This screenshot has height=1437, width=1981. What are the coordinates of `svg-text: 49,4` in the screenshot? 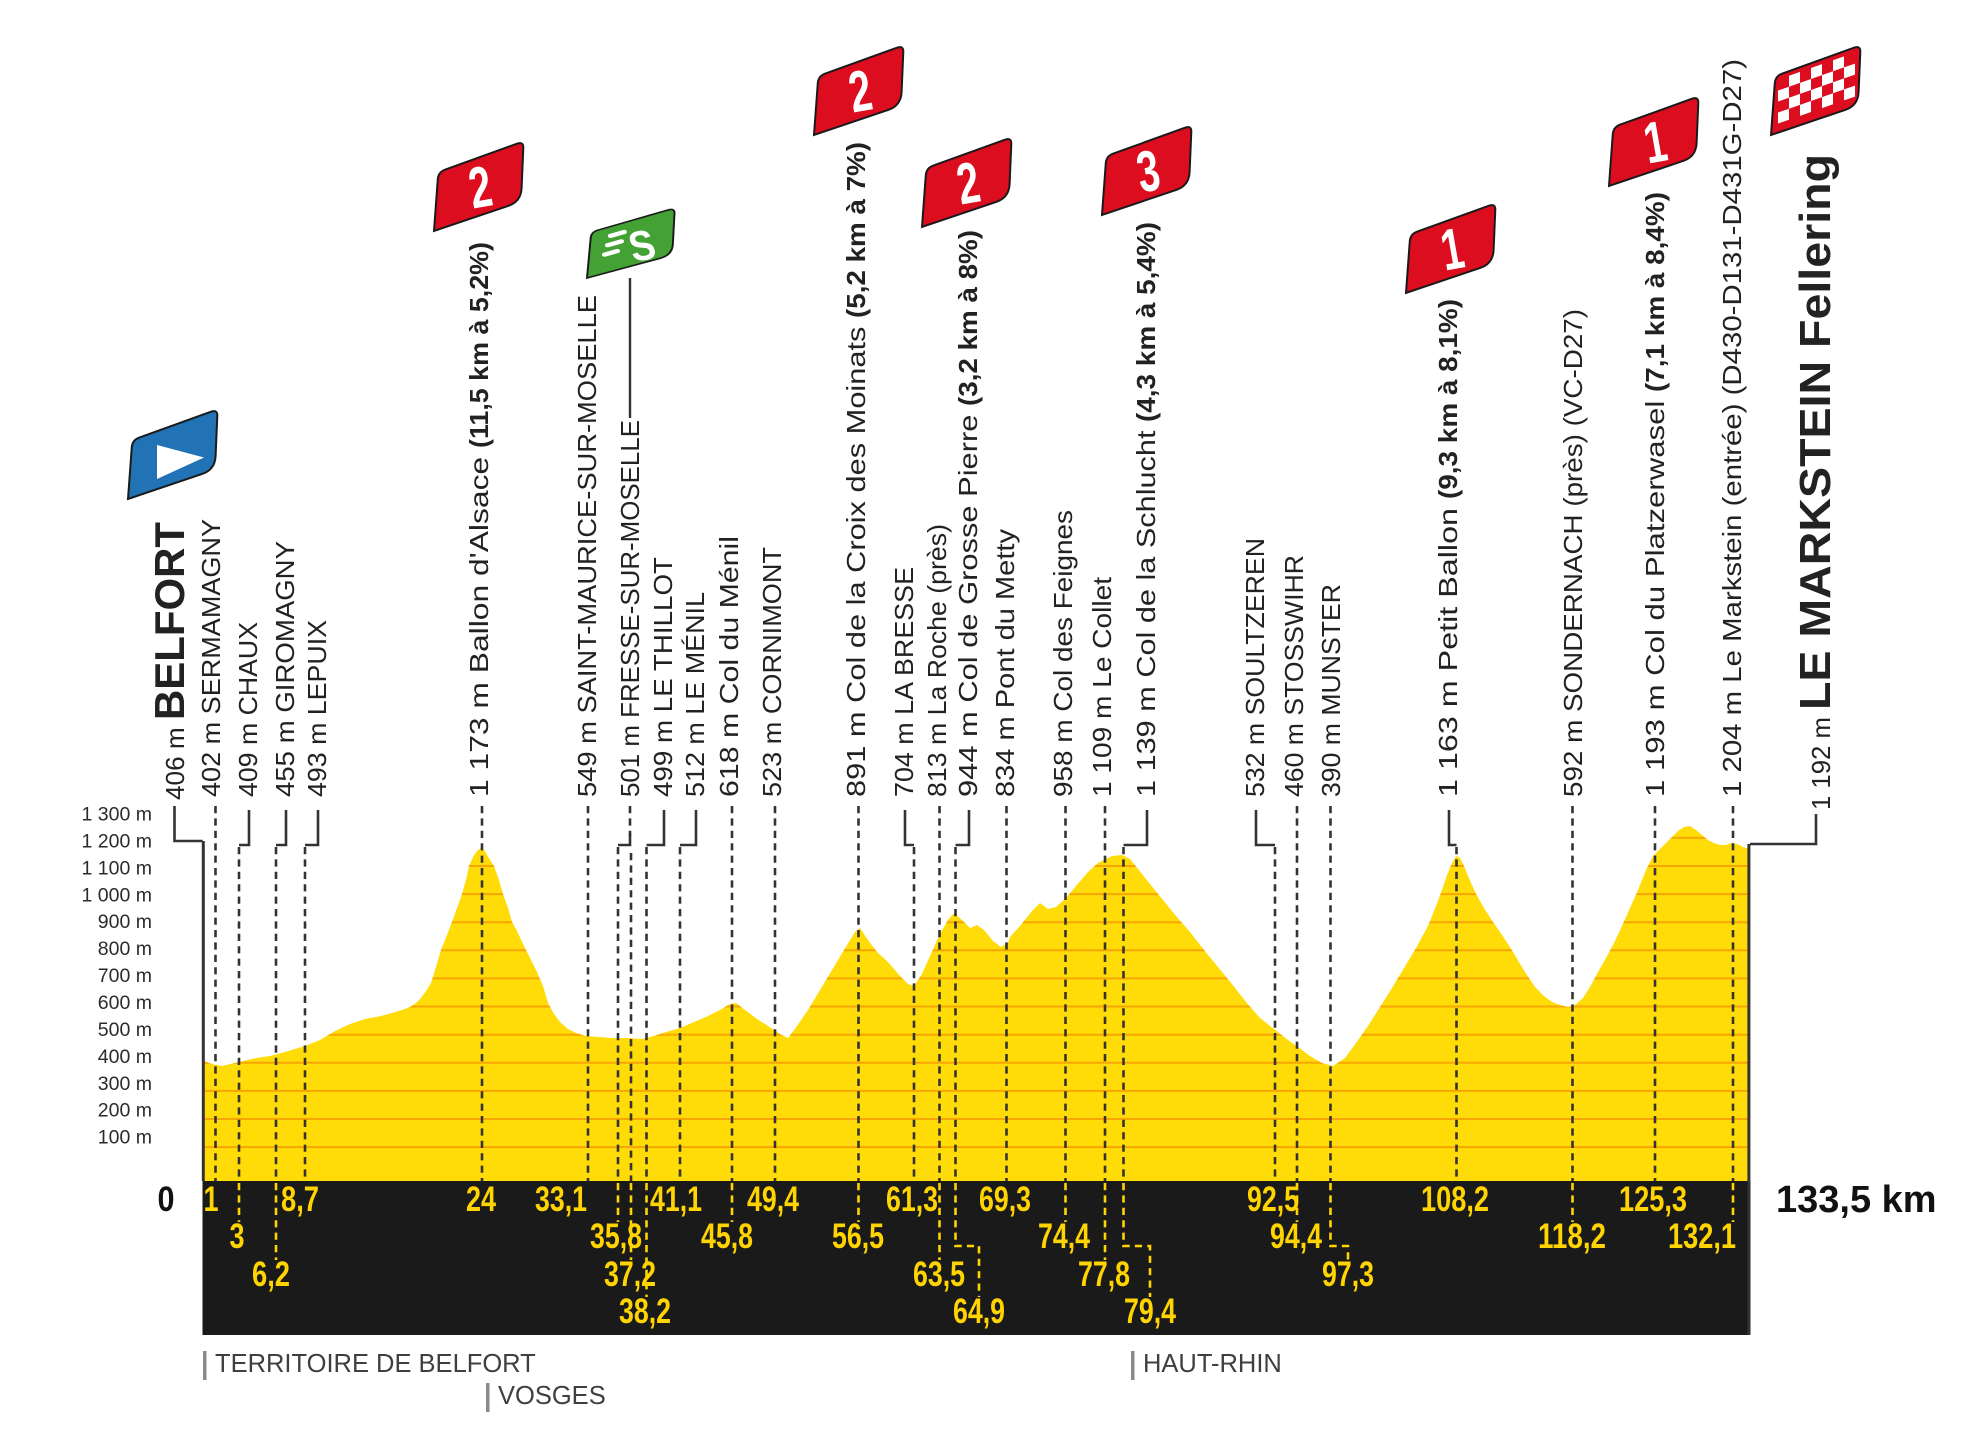 It's located at (773, 1199).